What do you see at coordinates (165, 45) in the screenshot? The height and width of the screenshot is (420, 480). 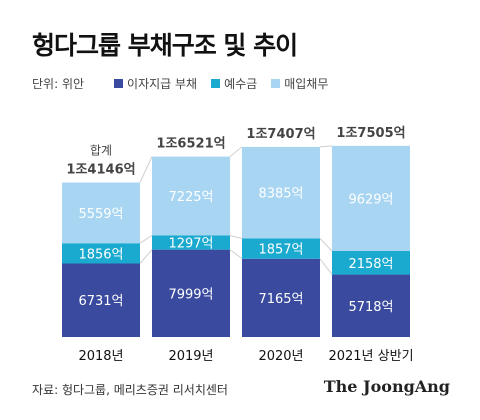 I see `chart-title: 헝다그룹 부채구조 및 추이` at bounding box center [165, 45].